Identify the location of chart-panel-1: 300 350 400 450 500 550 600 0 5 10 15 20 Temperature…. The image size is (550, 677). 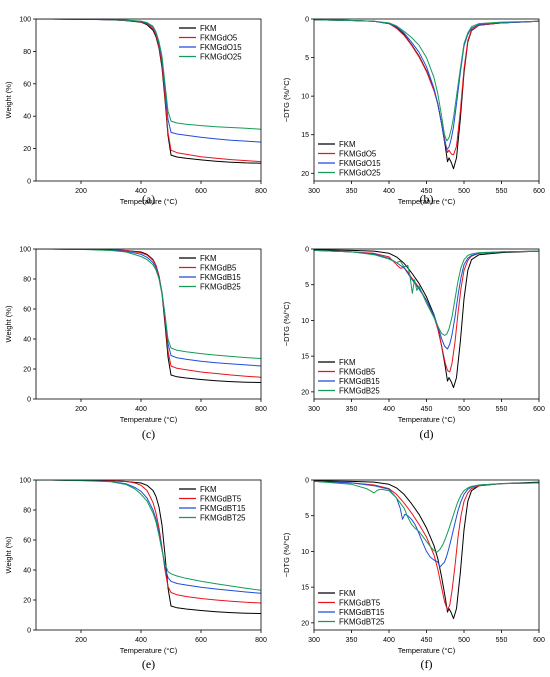
(413, 112).